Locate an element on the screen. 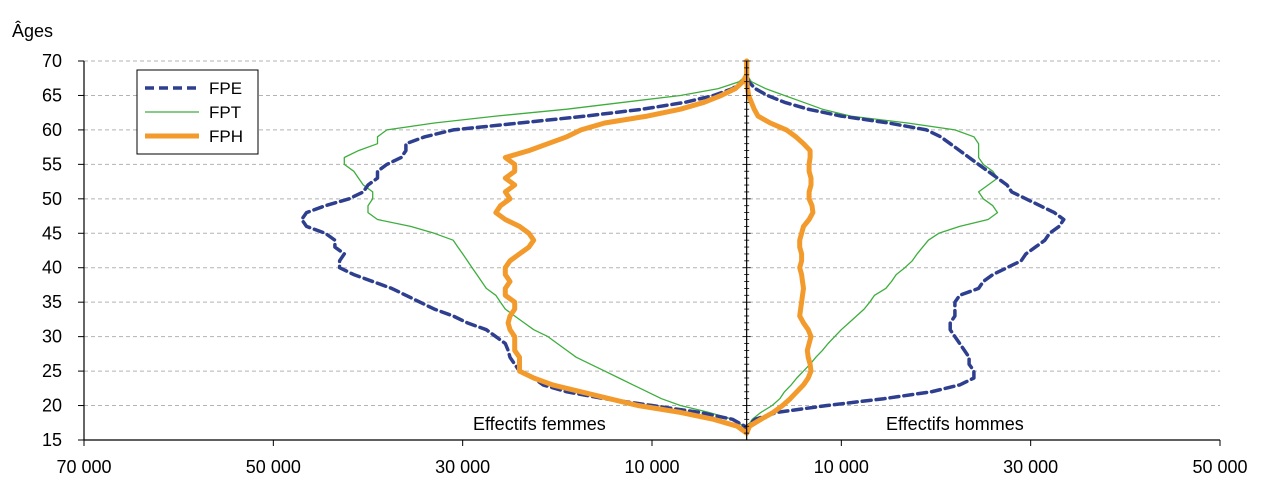  y-tick-label-50: 50 is located at coordinates (52, 199).